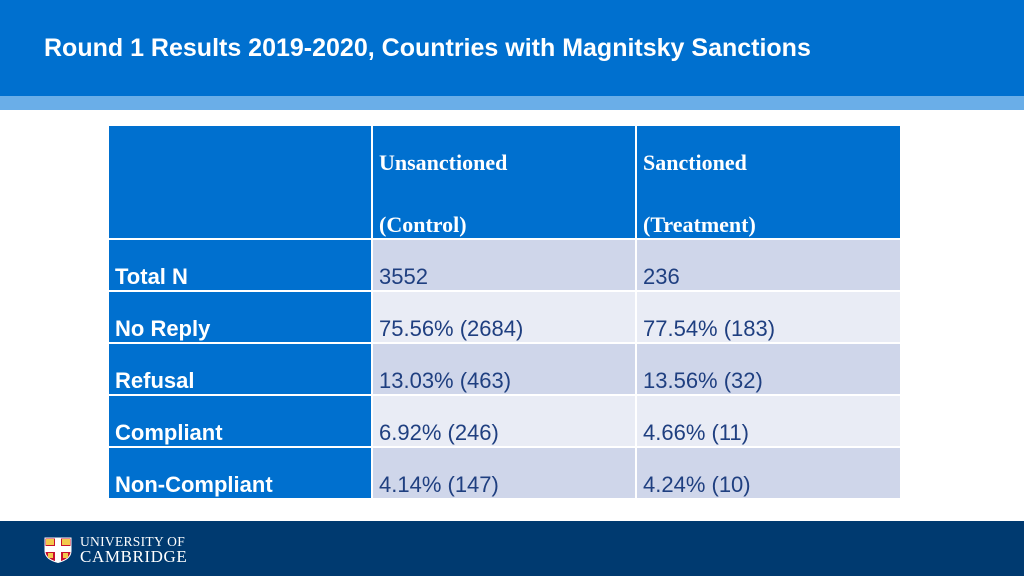  What do you see at coordinates (423, 224) in the screenshot?
I see `header-unsanctioned-sublabel: (Control)` at bounding box center [423, 224].